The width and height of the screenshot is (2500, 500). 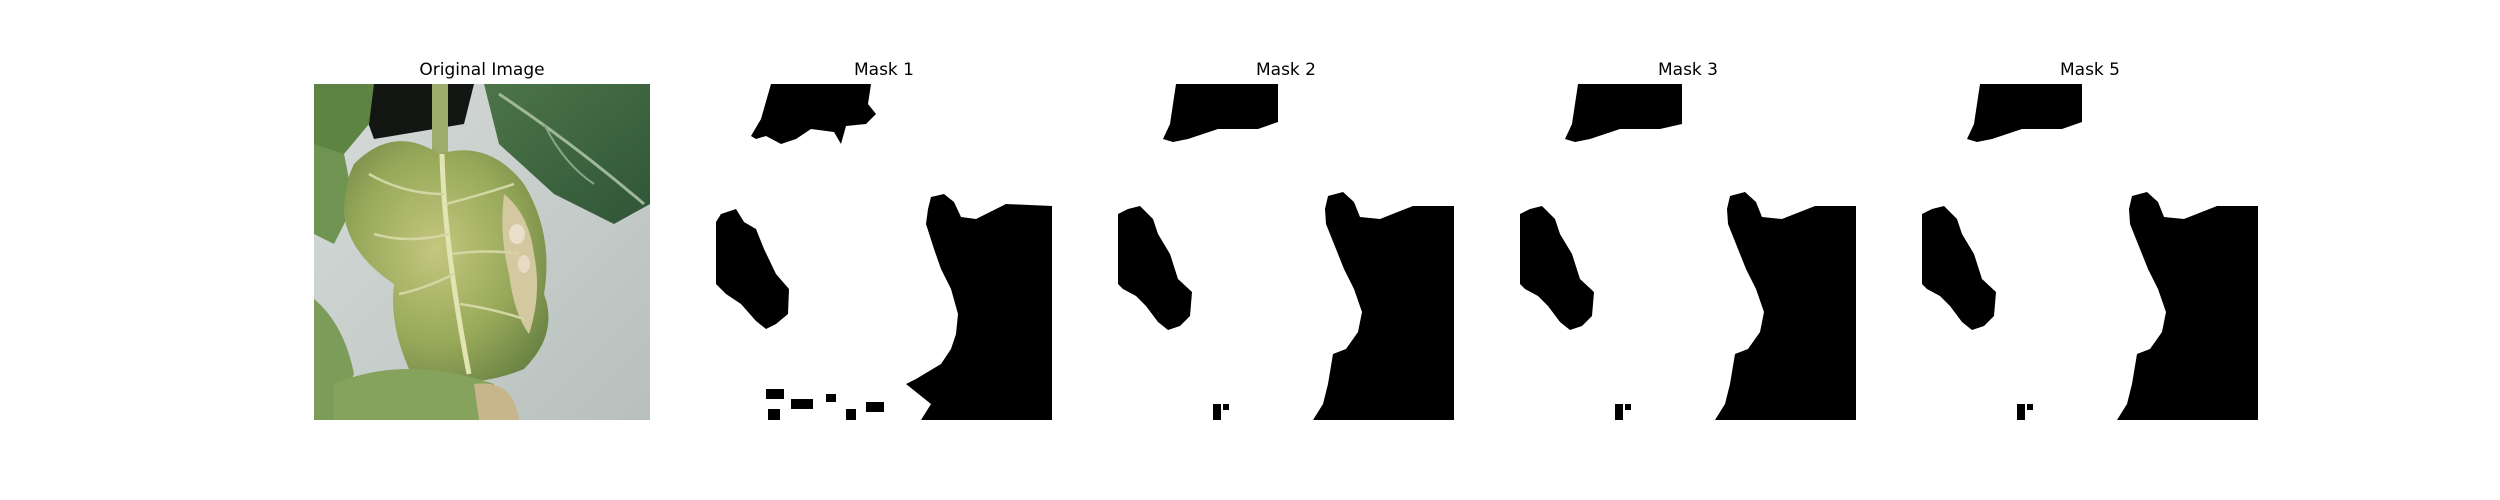 I want to click on mask-5-image, so click(x=2090, y=252).